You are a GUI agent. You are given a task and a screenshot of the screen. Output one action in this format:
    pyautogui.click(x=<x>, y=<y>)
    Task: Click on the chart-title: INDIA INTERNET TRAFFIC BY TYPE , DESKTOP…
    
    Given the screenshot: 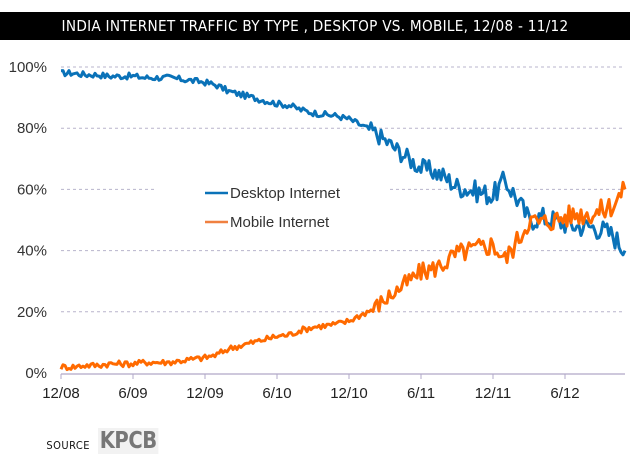 What is the action you would take?
    pyautogui.click(x=315, y=26)
    